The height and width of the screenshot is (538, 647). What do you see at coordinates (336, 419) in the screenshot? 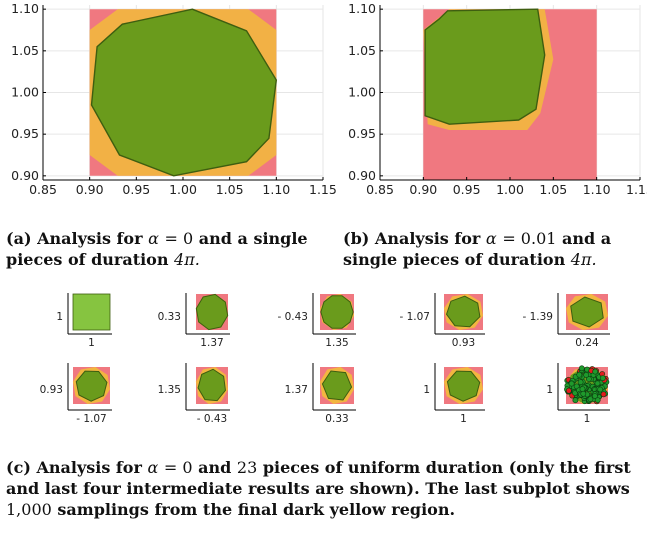
I see `x-label: 0.33` at bounding box center [336, 419].